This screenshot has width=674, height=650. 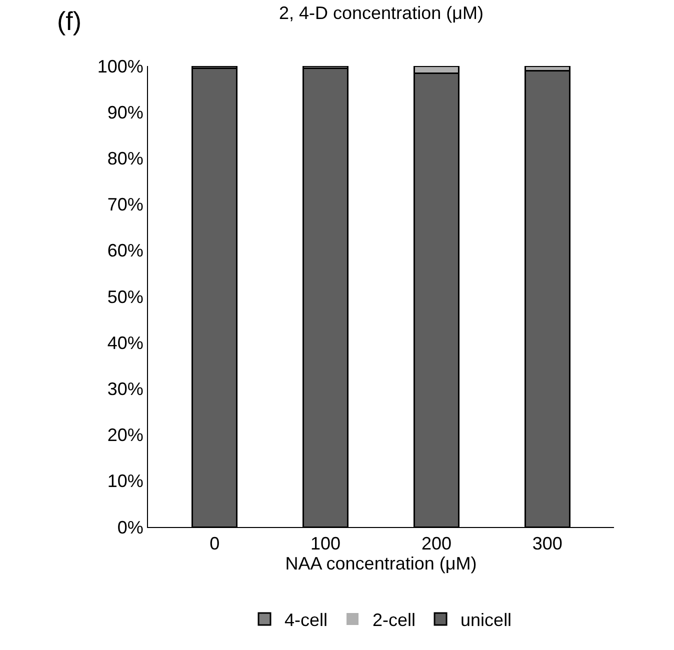 What do you see at coordinates (120, 66) in the screenshot?
I see `y-tick-label: 100%` at bounding box center [120, 66].